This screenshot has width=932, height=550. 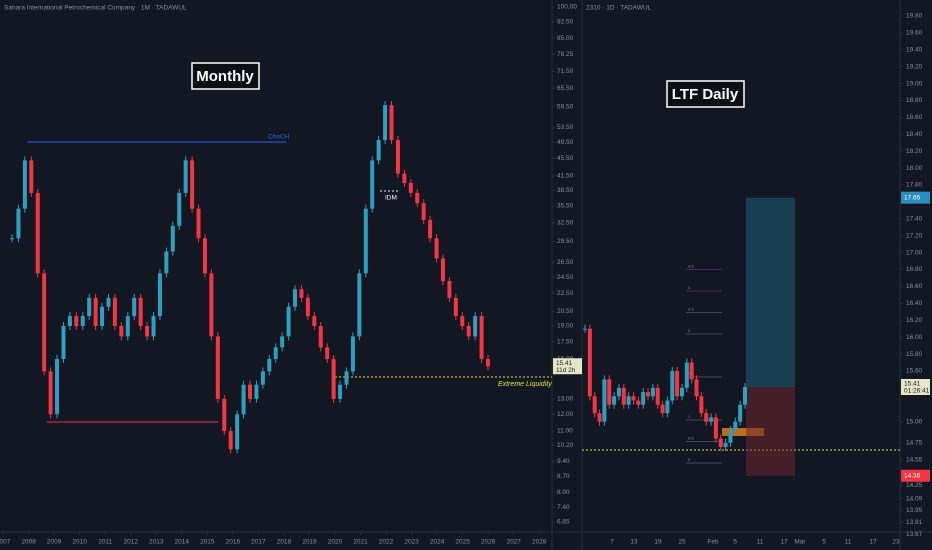 What do you see at coordinates (565, 190) in the screenshot?
I see `y-tick-label: 38.50` at bounding box center [565, 190].